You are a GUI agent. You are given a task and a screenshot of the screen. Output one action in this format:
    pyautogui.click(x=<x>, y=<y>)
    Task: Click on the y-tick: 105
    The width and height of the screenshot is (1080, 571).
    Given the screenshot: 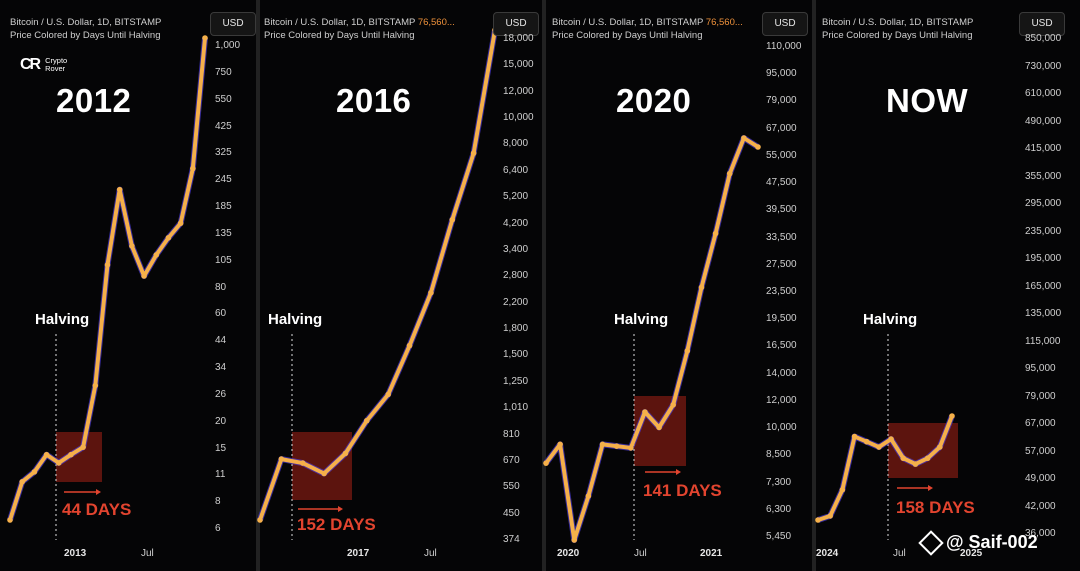 What is the action you would take?
    pyautogui.click(x=223, y=260)
    